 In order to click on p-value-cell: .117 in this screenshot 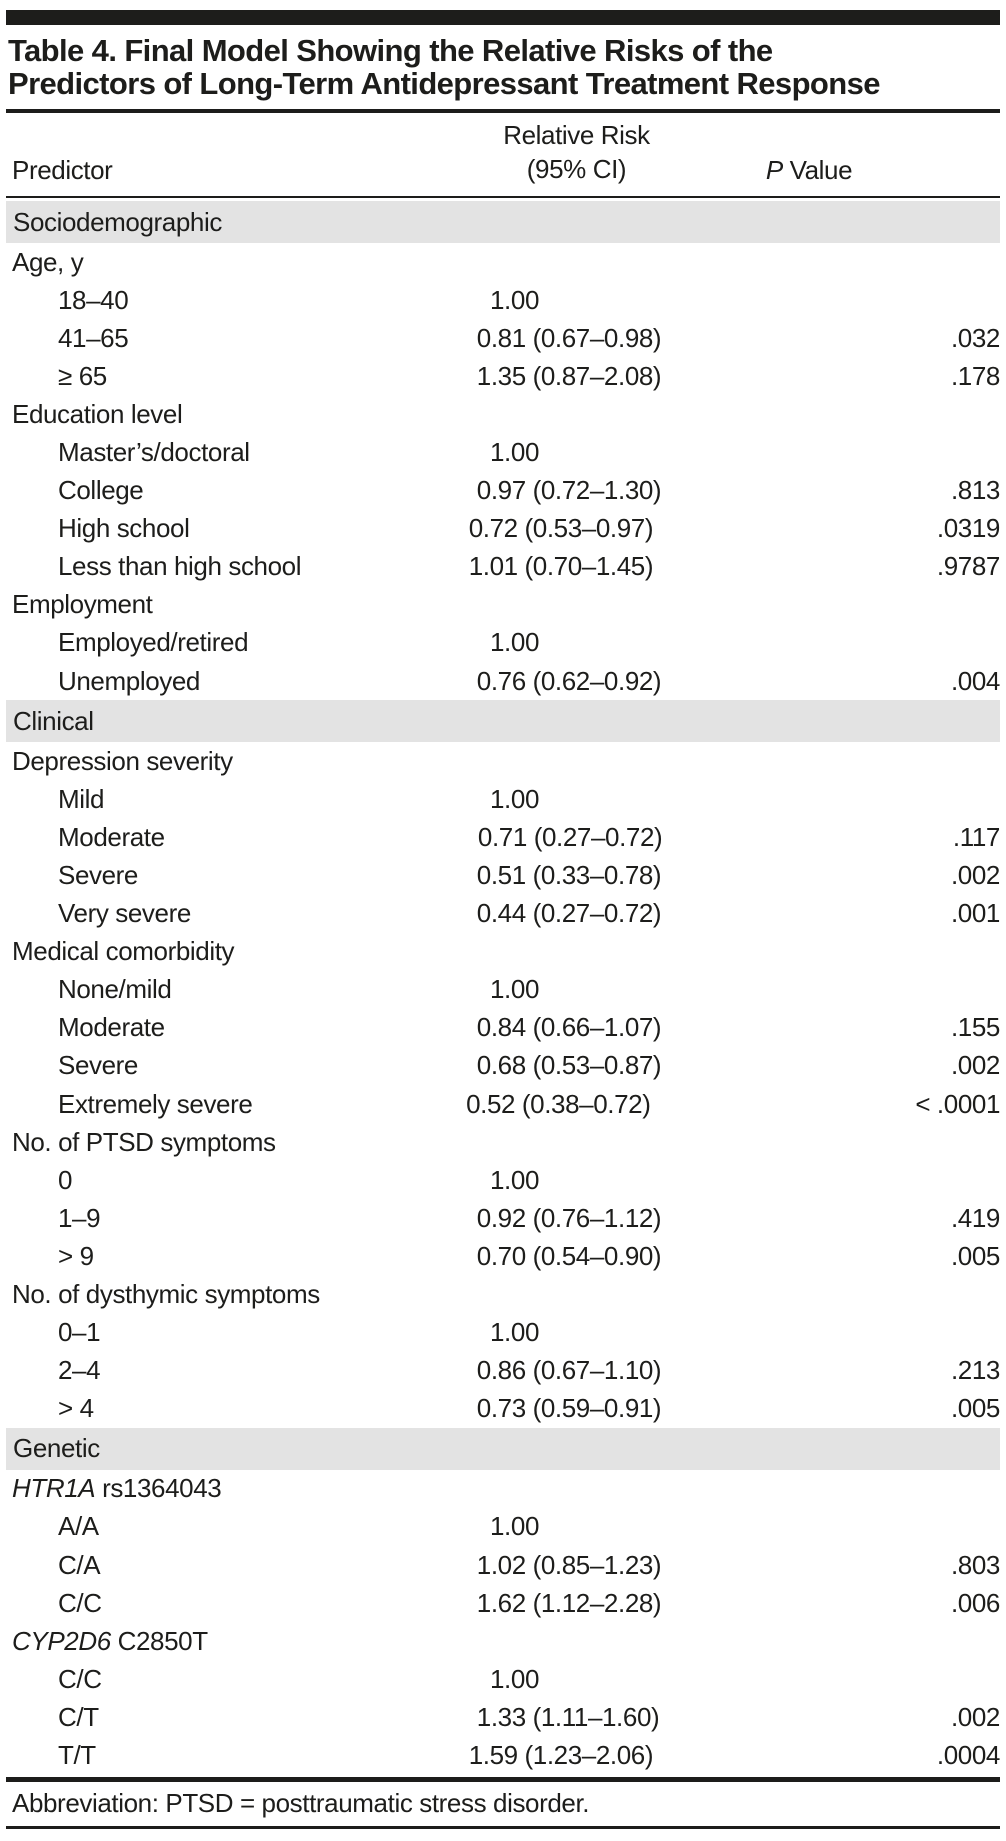, I will do `click(976, 836)`.